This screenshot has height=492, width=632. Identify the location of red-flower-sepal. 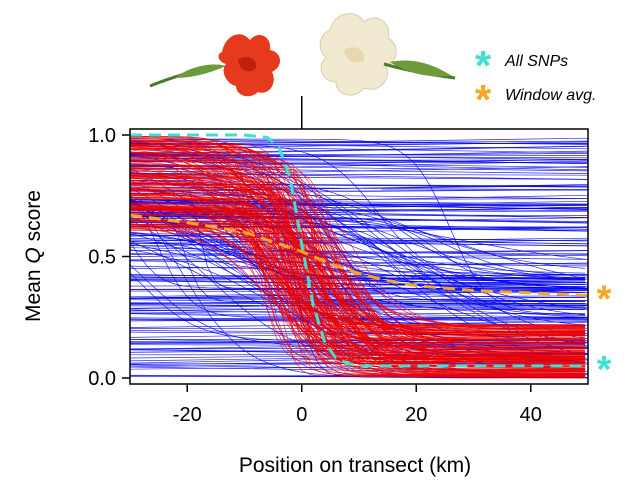
(200, 71).